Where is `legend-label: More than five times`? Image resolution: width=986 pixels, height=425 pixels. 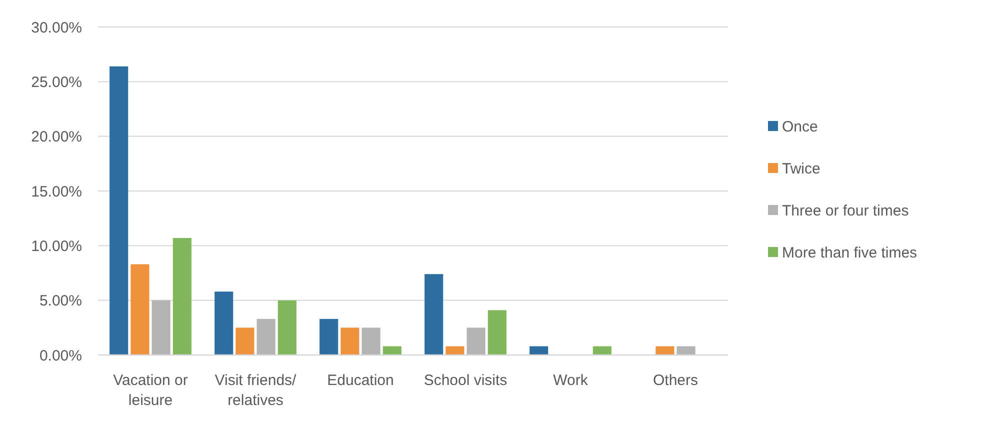
legend-label: More than five times is located at coordinates (850, 253).